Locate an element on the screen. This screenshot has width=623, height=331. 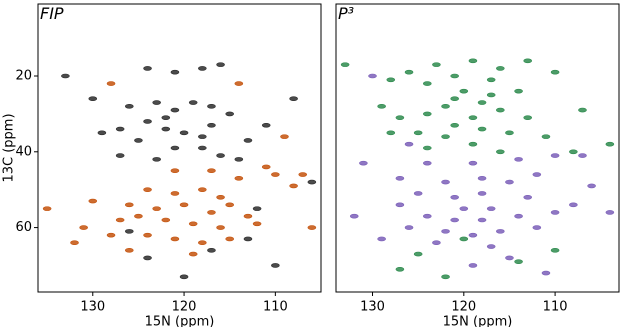
x-tick-label: 110 is located at coordinates (555, 307).